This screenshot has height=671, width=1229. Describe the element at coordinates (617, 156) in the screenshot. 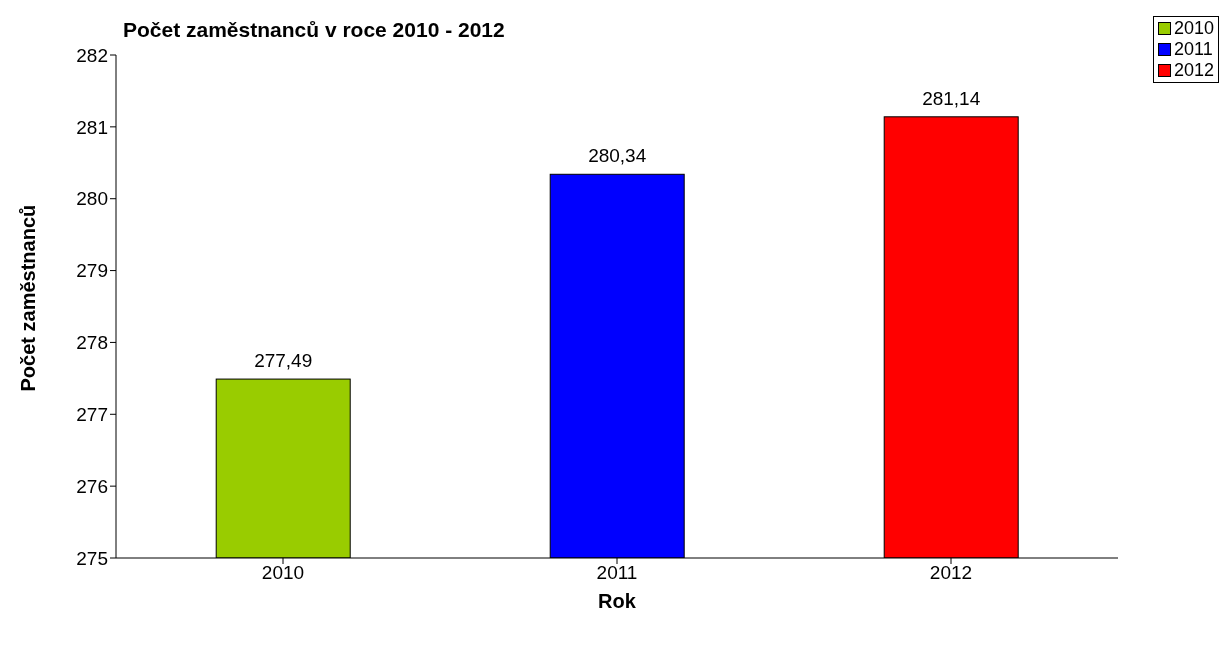

I see `data-label: 280,34` at that location.